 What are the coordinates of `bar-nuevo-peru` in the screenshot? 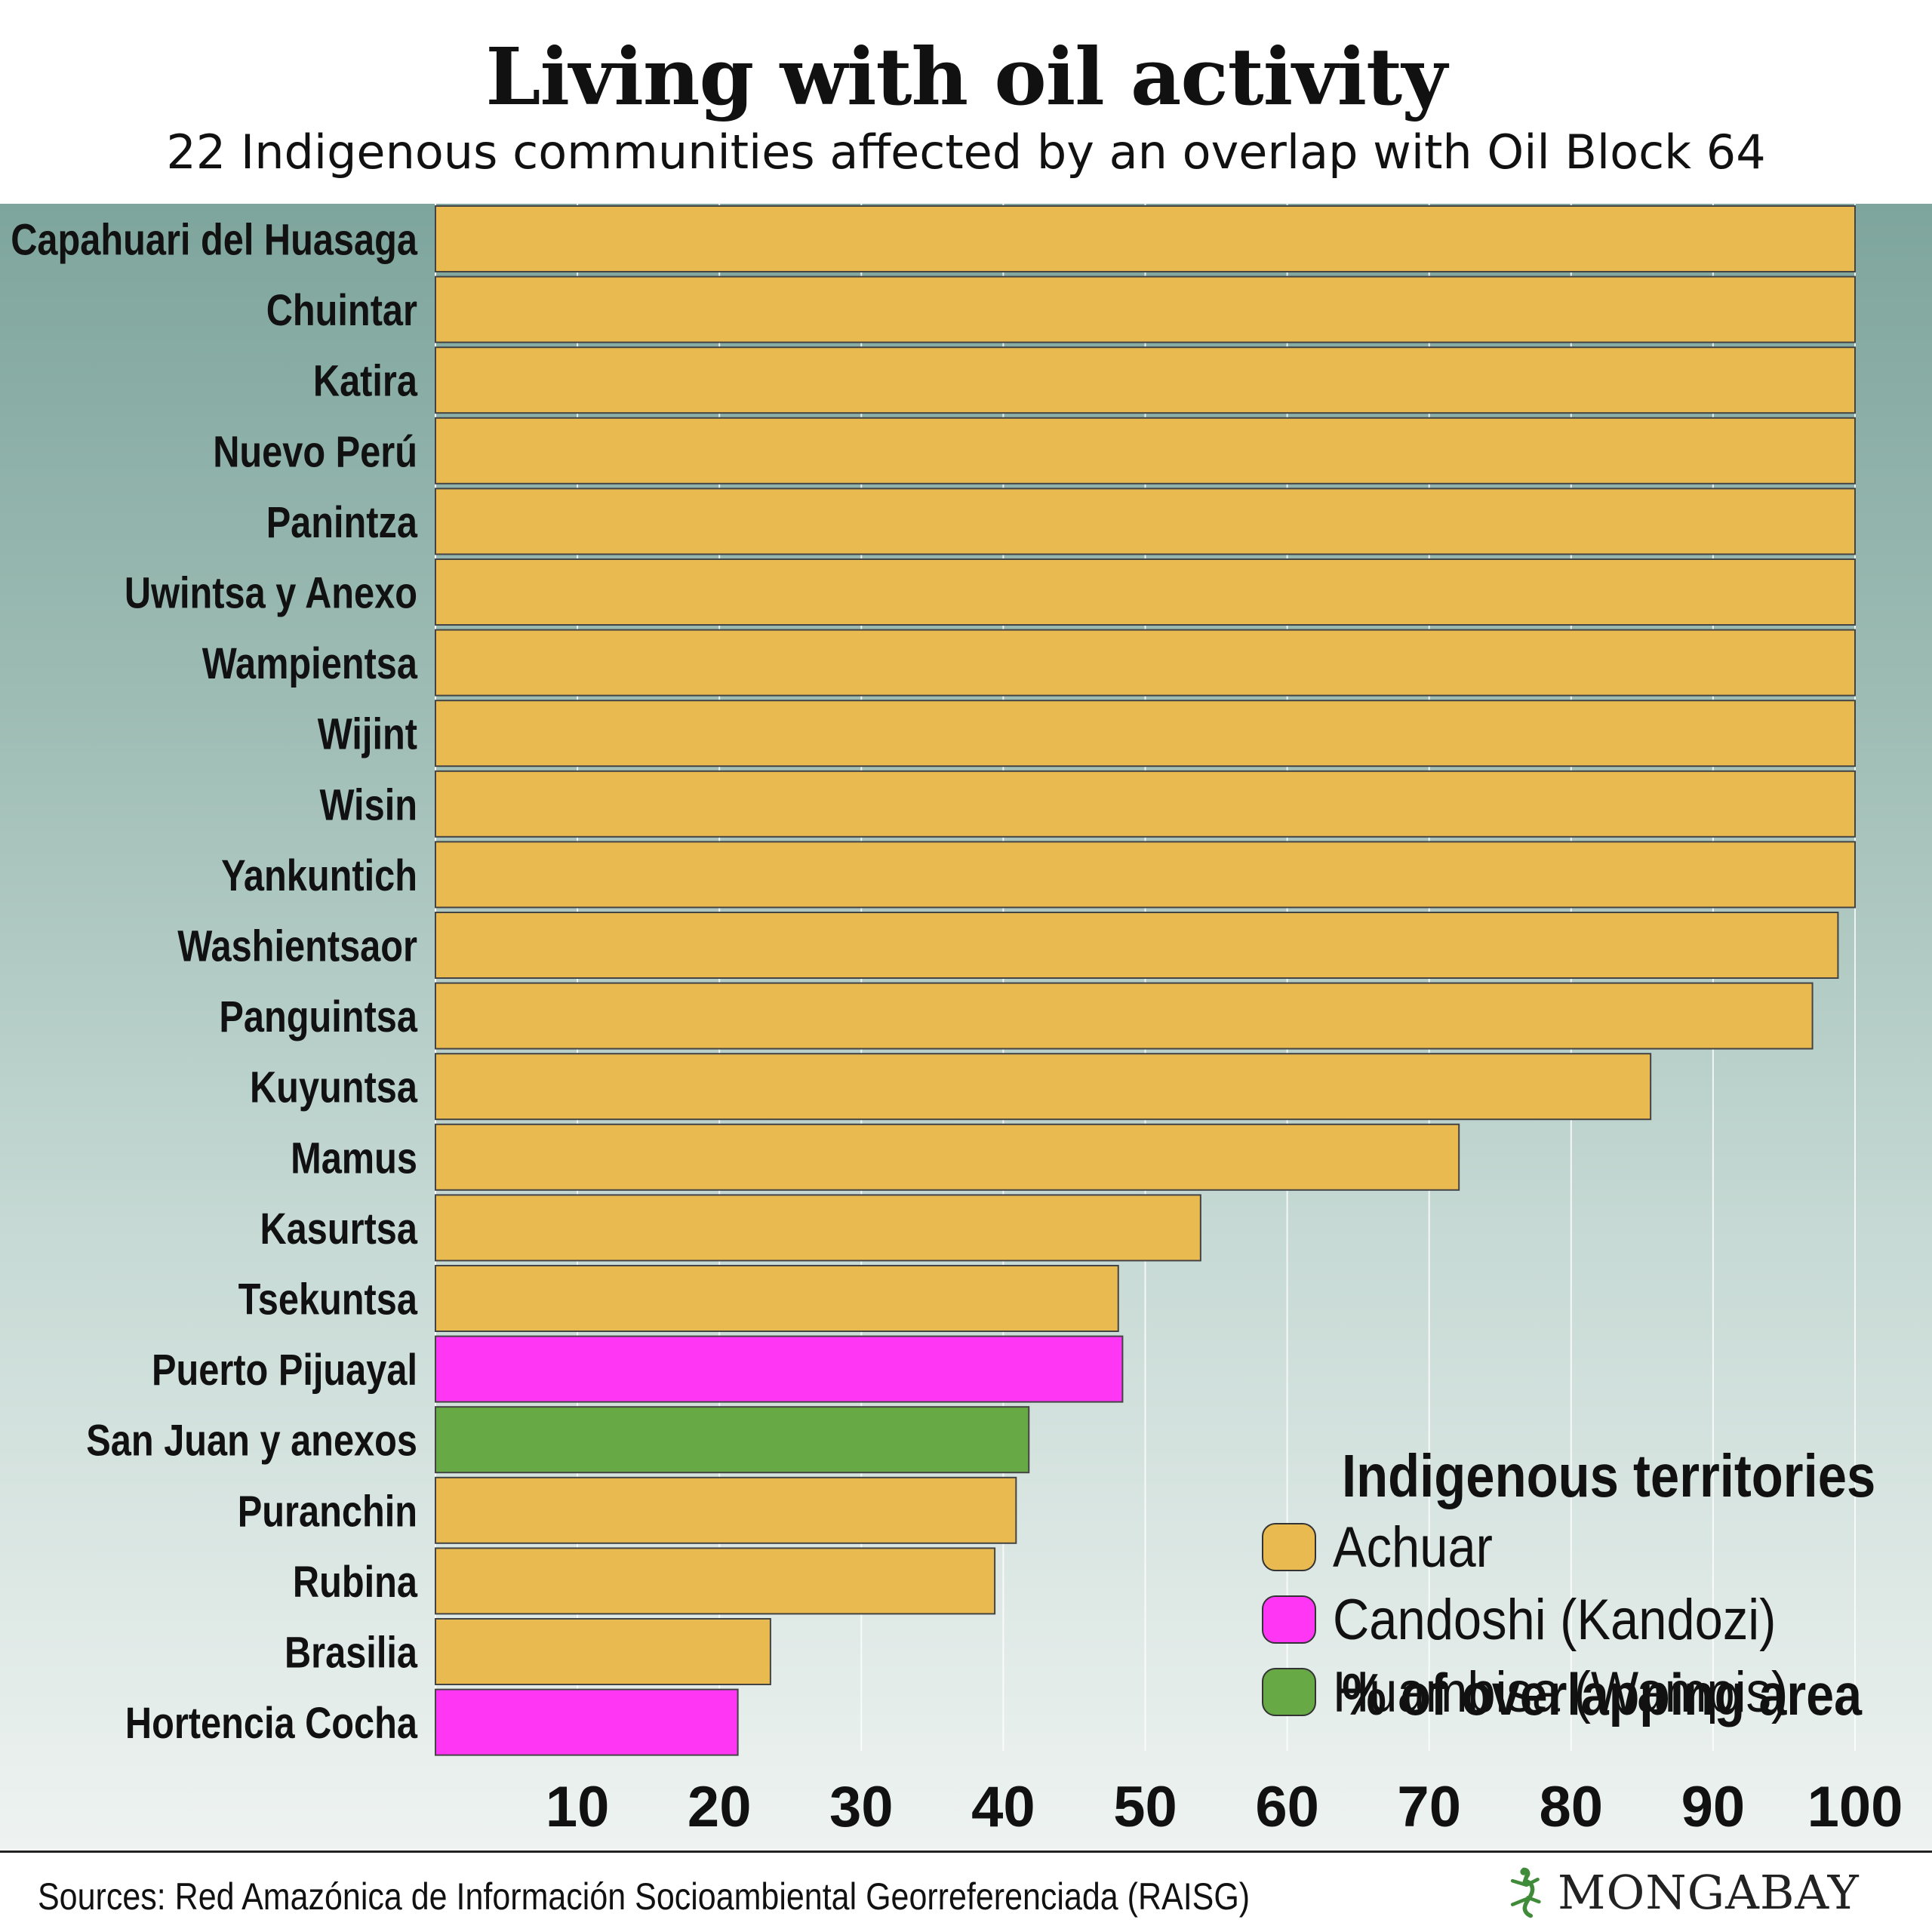 It's located at (1145, 451).